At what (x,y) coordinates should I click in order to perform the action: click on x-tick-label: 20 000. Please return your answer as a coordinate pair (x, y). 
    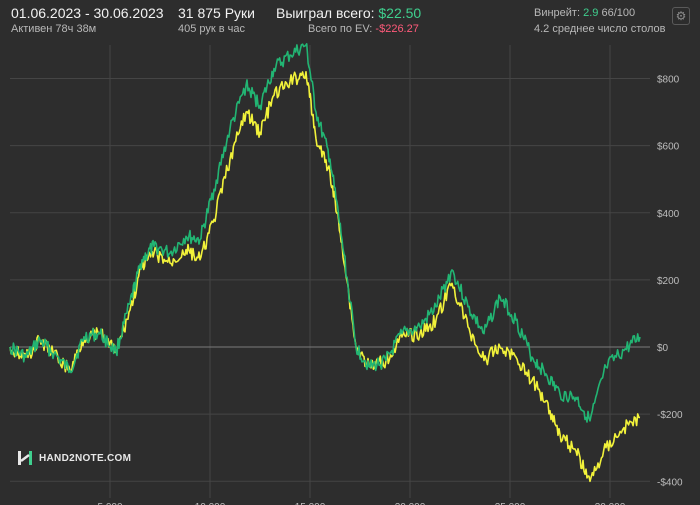
    Looking at the image, I should click on (410, 503).